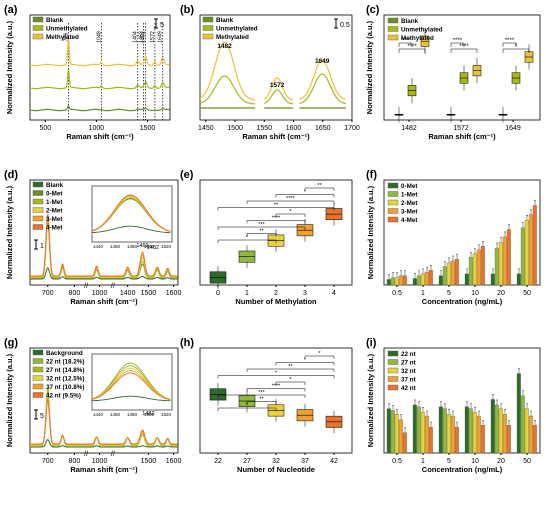 The width and height of the screenshot is (546, 515). What do you see at coordinates (227, 71) in the screenshot?
I see `spectrum-line-b` at bounding box center [227, 71].